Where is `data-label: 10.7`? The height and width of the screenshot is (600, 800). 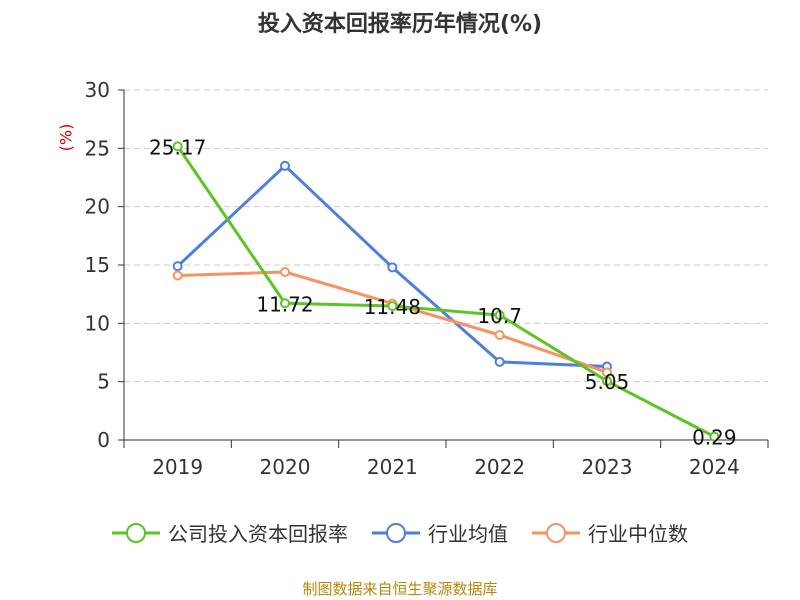 data-label: 10.7 is located at coordinates (499, 316).